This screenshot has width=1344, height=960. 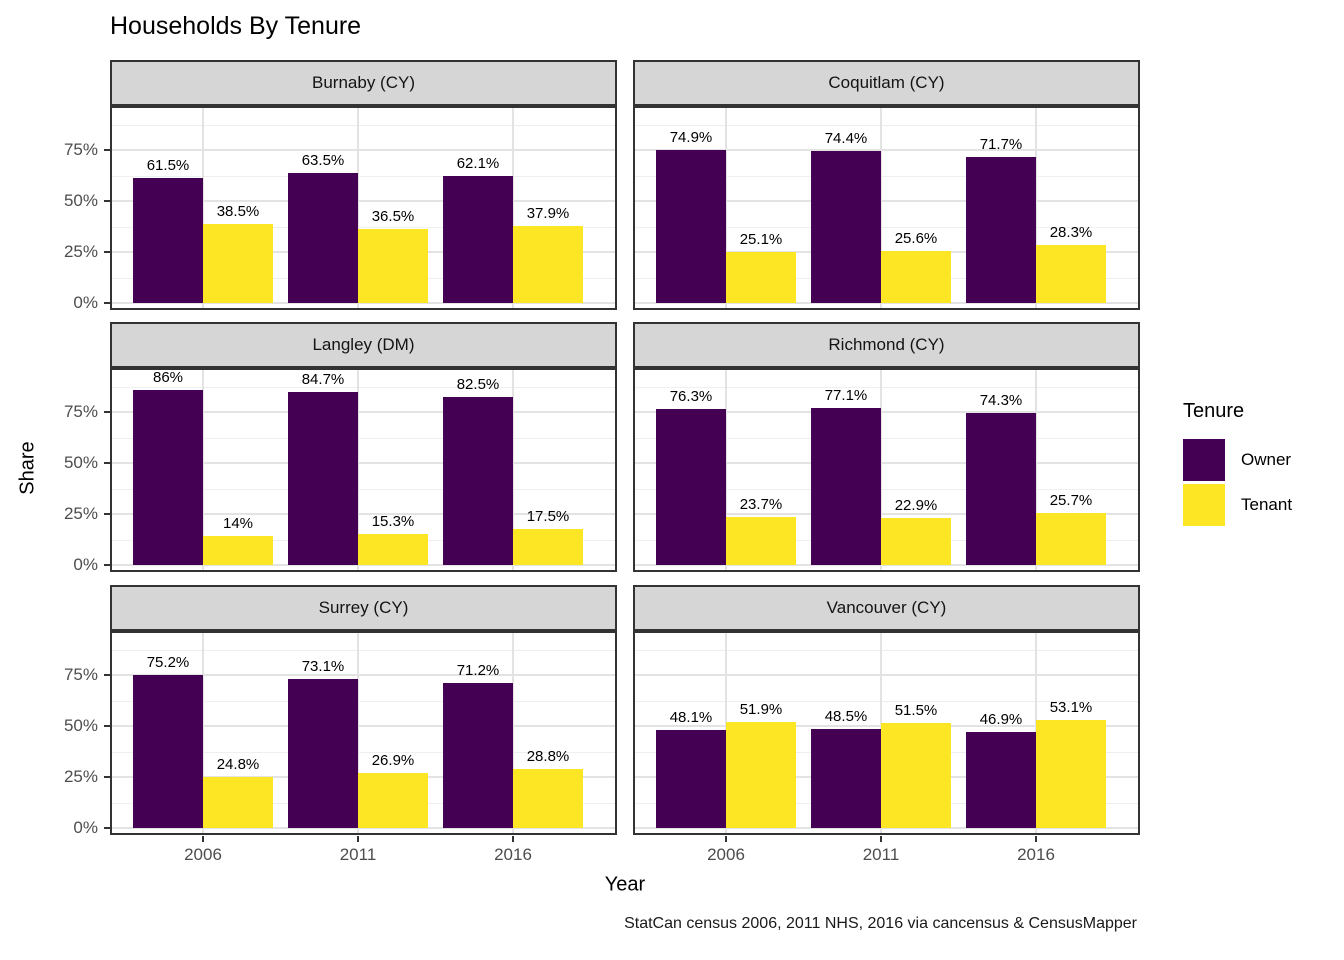 What do you see at coordinates (1001, 720) in the screenshot?
I see `bar-value-label: 46.9%` at bounding box center [1001, 720].